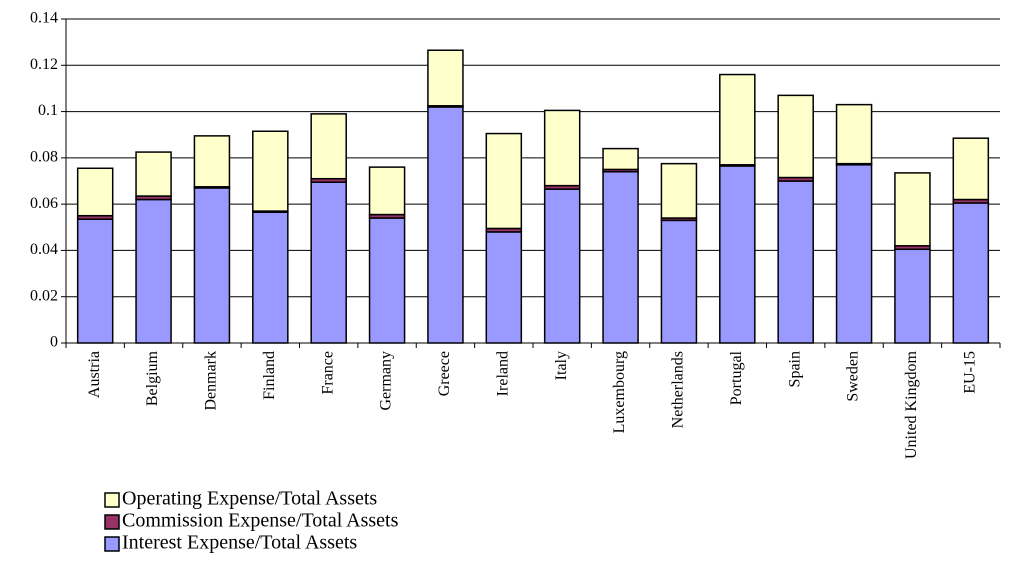 The image size is (1014, 570). I want to click on y-tick-label: 0.06, so click(44, 203).